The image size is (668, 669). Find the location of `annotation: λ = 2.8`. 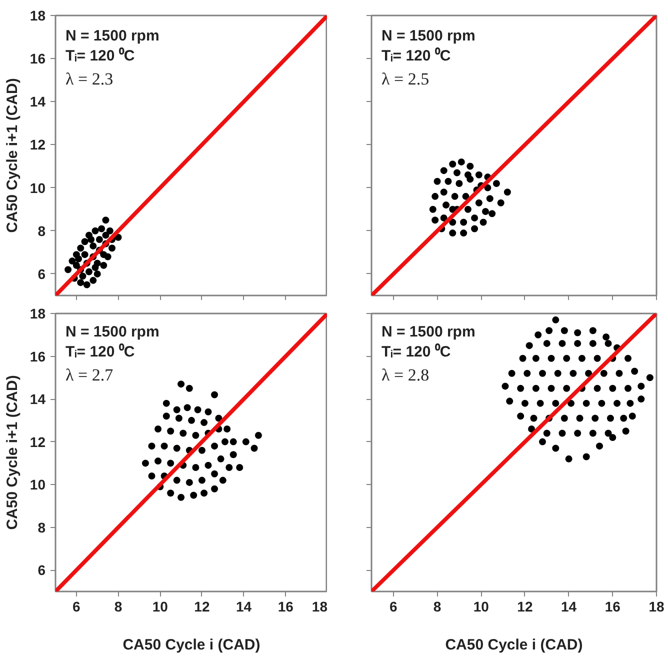

annotation: λ = 2.8 is located at coordinates (406, 375).